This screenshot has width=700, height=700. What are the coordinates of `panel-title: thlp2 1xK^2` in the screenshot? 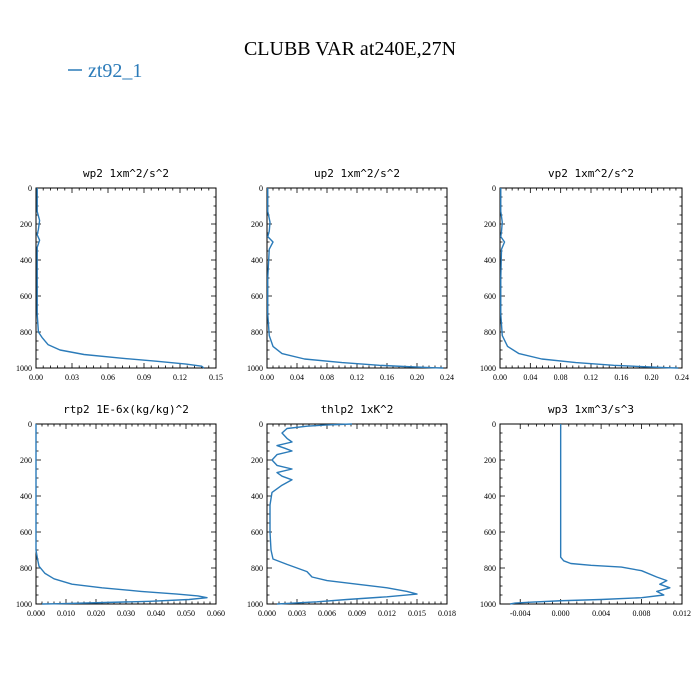 It's located at (357, 409).